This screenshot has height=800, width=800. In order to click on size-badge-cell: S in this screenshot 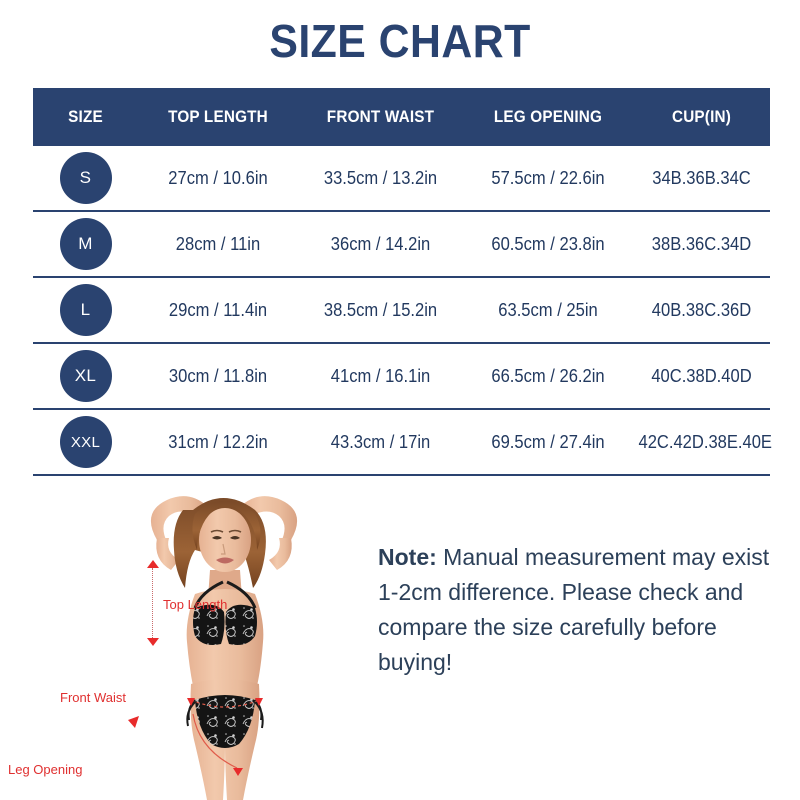, I will do `click(85, 178)`.